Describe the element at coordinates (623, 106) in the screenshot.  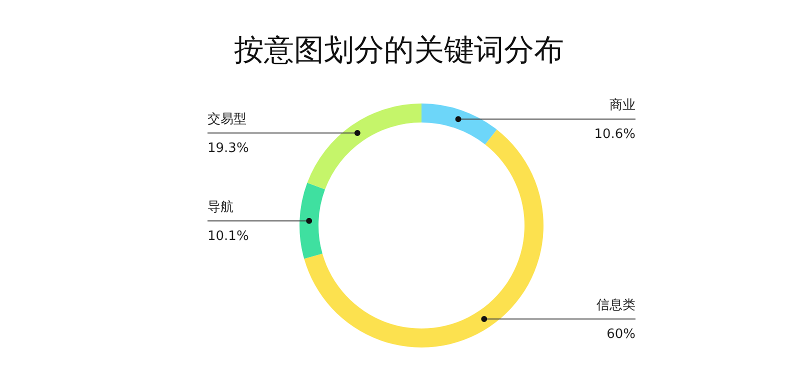
I see `slice-label: 商业` at that location.